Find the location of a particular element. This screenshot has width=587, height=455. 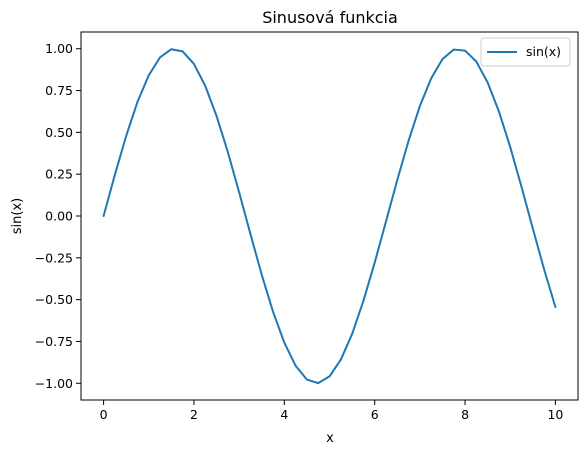

y-tick-label: 0.50 is located at coordinates (59, 132).